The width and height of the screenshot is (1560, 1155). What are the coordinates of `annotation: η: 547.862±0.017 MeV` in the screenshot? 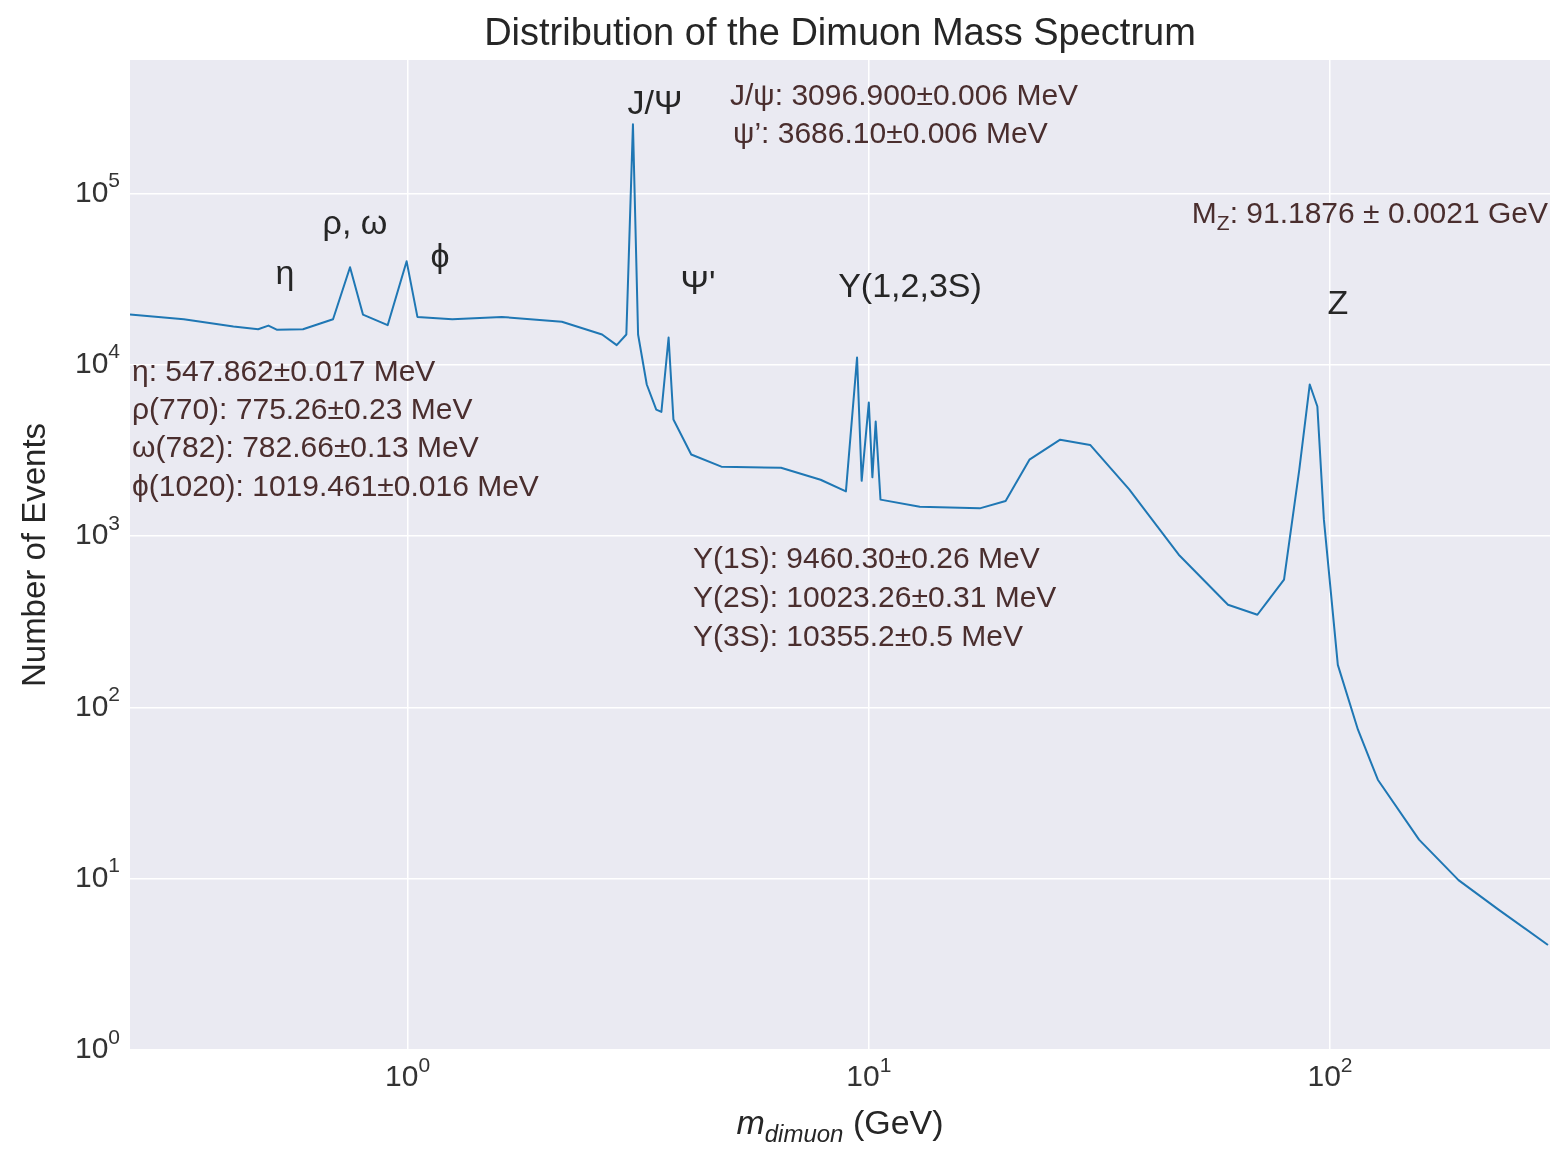 It's located at (284, 371).